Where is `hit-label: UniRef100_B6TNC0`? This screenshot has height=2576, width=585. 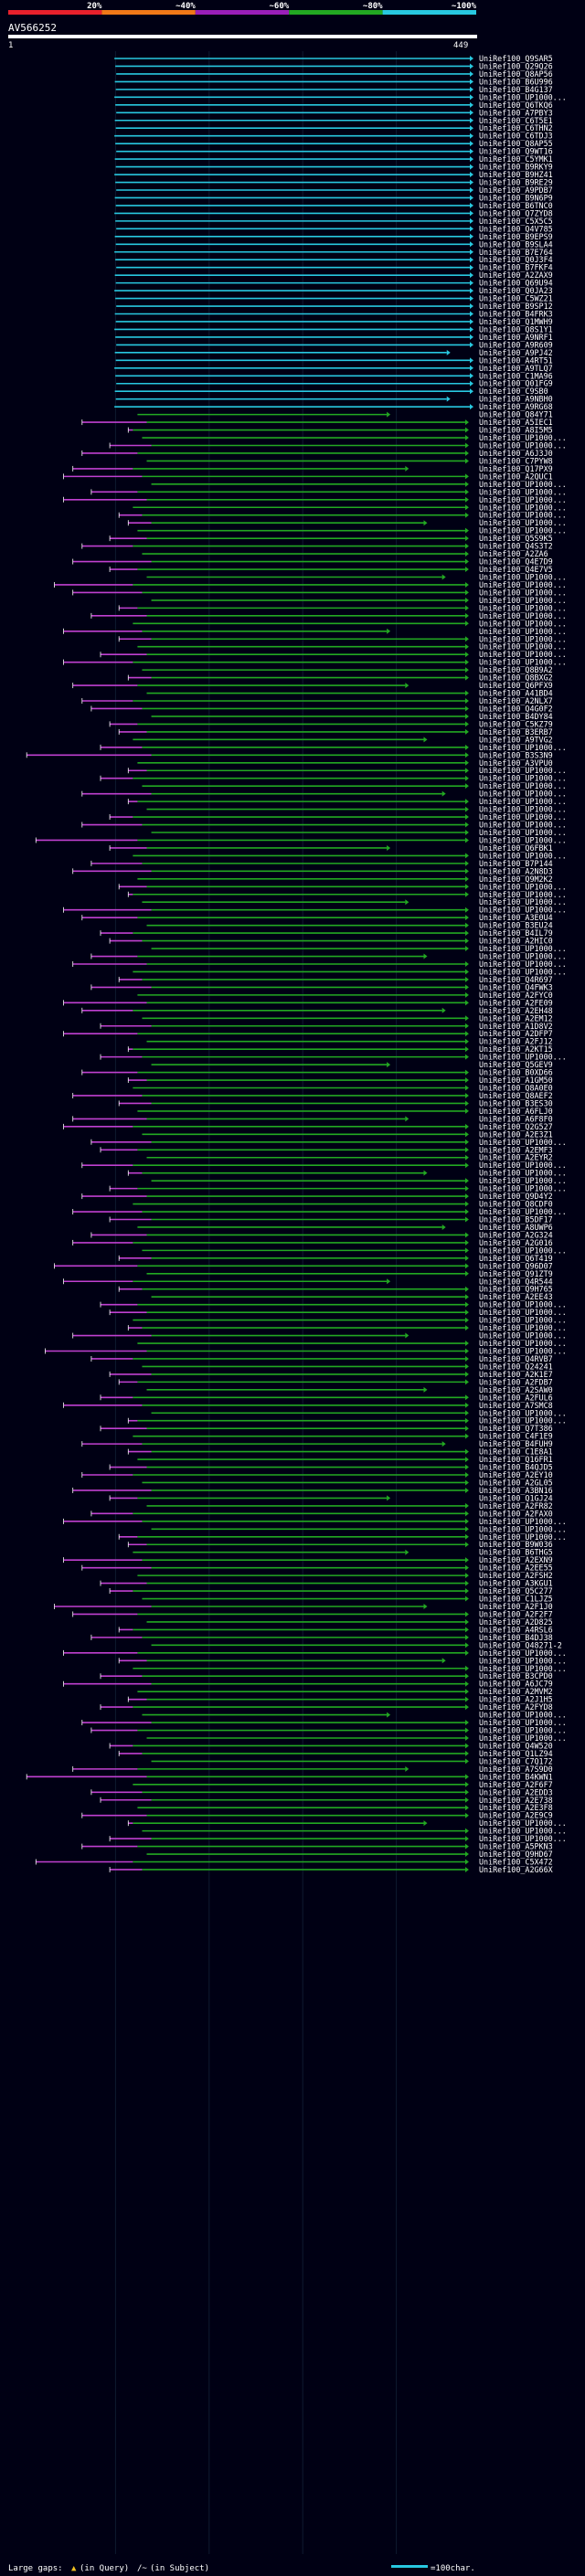 hit-label: UniRef100_B6TNC0 is located at coordinates (516, 205).